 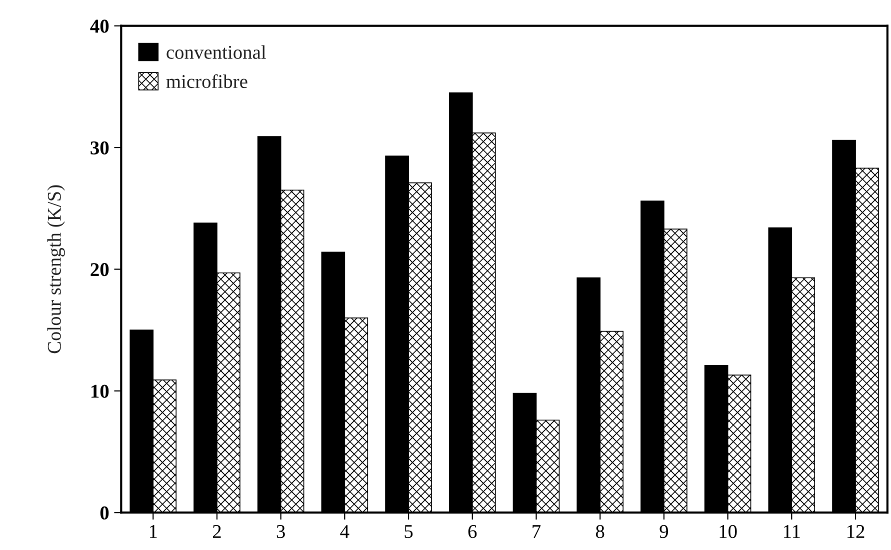 I want to click on y-tick-label: 0, so click(x=104, y=513).